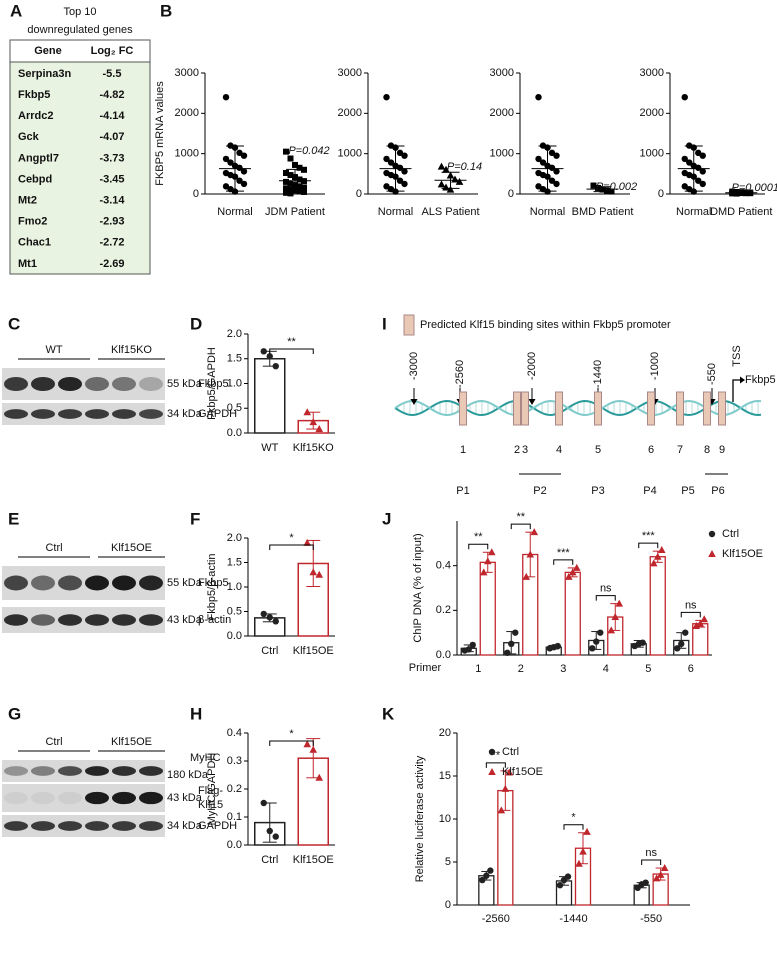 The image size is (777, 978). What do you see at coordinates (234, 845) in the screenshot?
I see `y-tick-label: 0.0` at bounding box center [234, 845].